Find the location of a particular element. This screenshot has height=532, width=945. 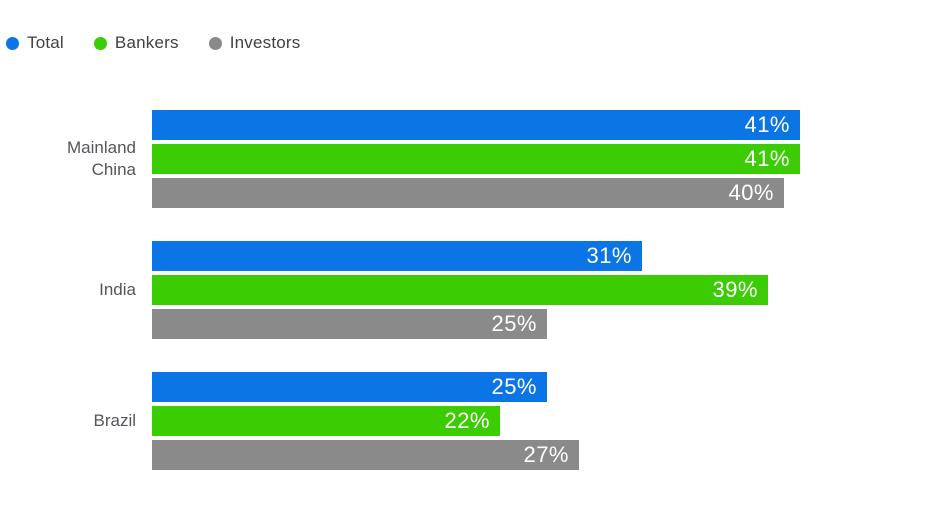

legend: Total Bankers Investors is located at coordinates (153, 43).